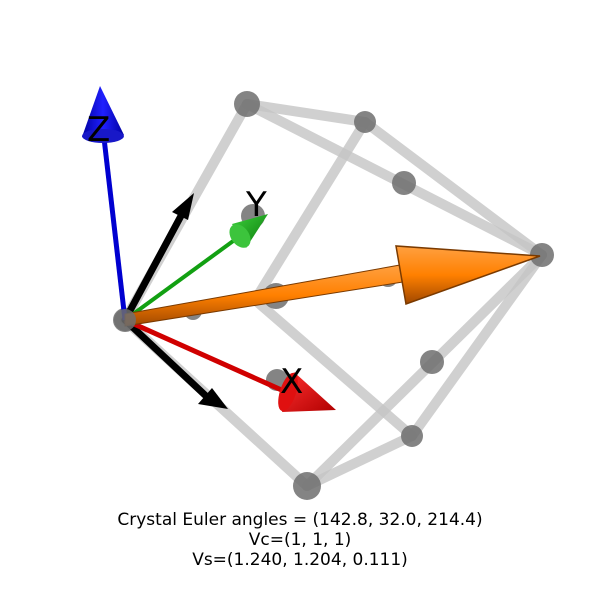 The width and height of the screenshot is (600, 600). What do you see at coordinates (125, 320) in the screenshot?
I see `origin-atom` at bounding box center [125, 320].